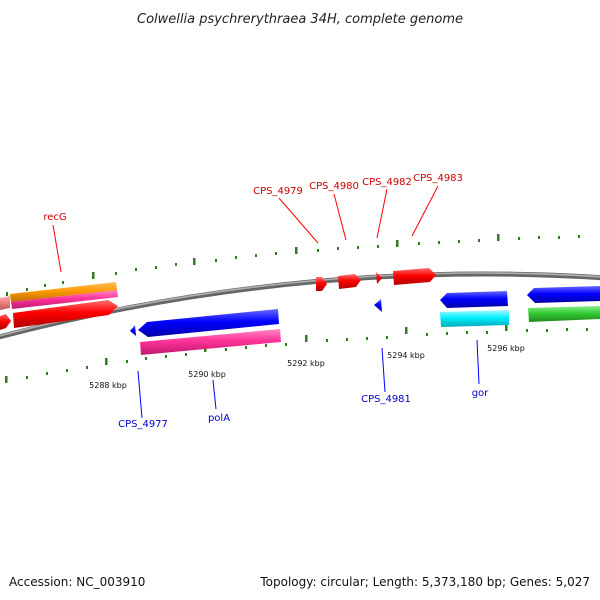 This screenshot has width=600, height=600. I want to click on gene-arrow-gor, so click(474, 299).